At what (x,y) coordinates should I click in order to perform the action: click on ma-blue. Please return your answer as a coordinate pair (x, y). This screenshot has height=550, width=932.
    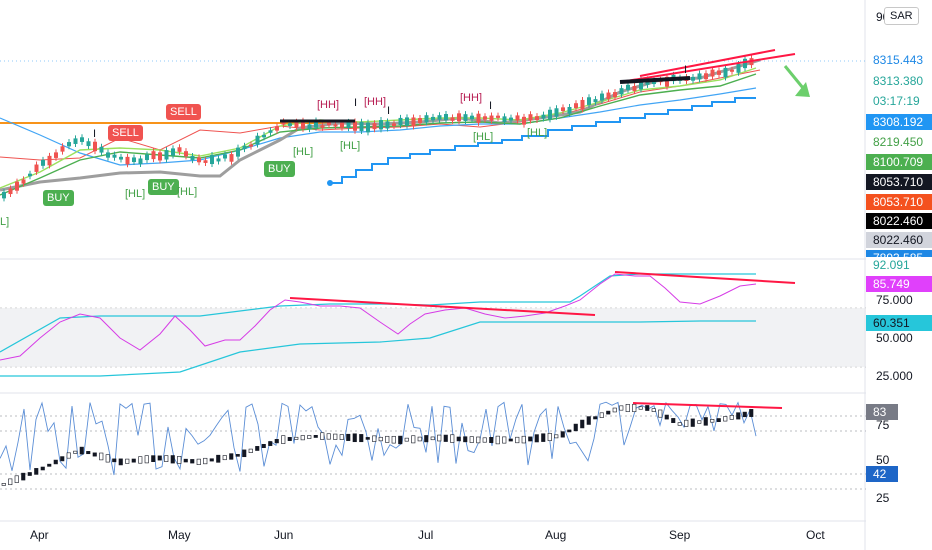
    Looking at the image, I should click on (378, 126).